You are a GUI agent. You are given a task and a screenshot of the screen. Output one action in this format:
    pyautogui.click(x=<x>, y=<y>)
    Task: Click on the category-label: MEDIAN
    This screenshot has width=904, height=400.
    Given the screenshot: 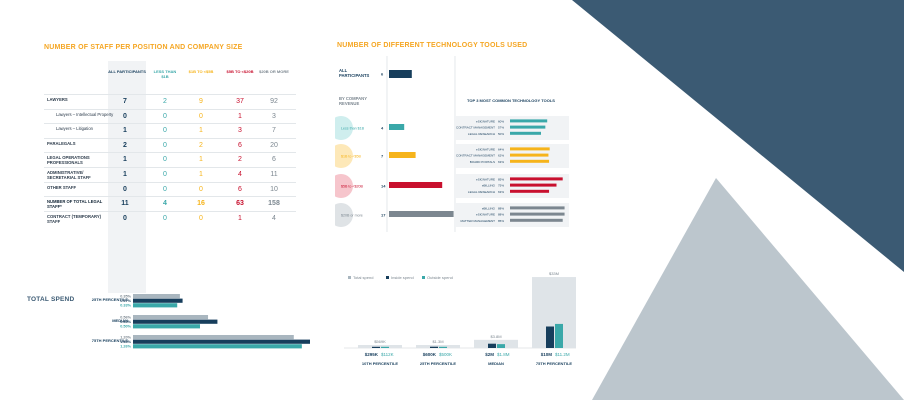 What is the action you would take?
    pyautogui.click(x=496, y=363)
    